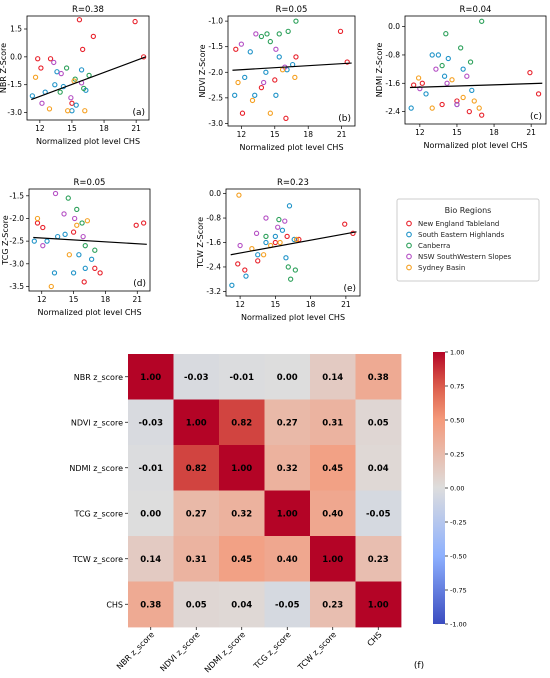 The height and width of the screenshot is (678, 550). I want to click on legend-title: Bio Regions, so click(468, 210).